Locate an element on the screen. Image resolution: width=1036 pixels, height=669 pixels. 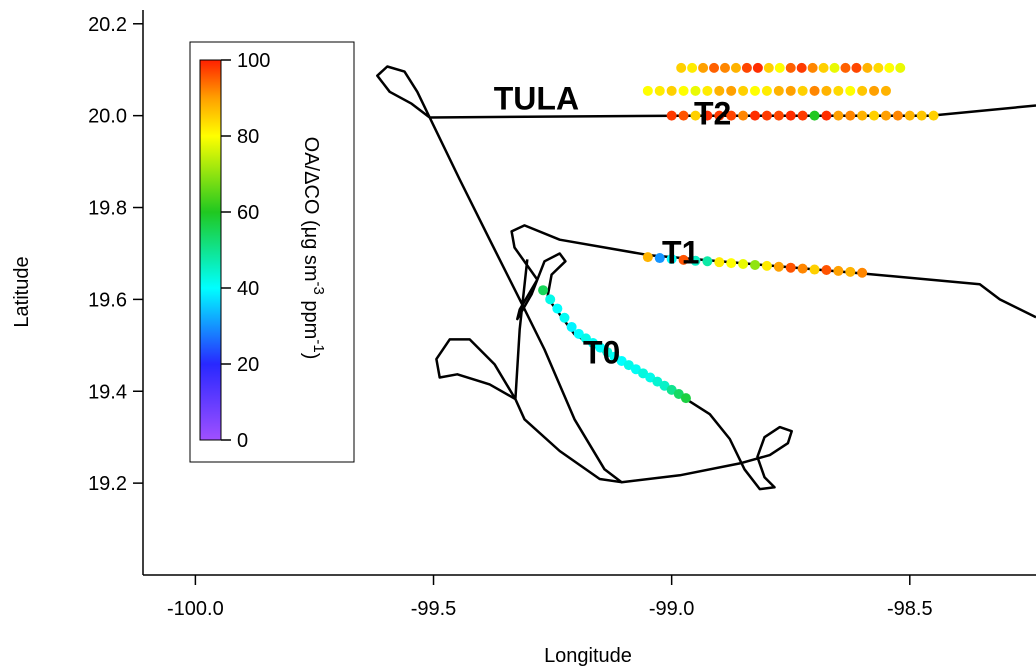
y-tick-label: 19.2 is located at coordinates (107, 484).